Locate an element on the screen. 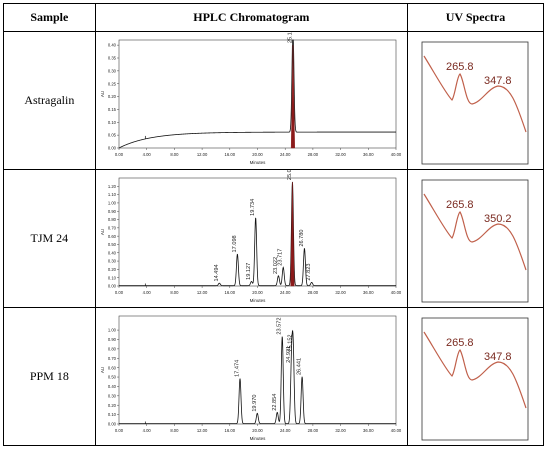 The height and width of the screenshot is (449, 550). uv-spectrum-ppm18: 265.8 347.8 is located at coordinates (475, 379).